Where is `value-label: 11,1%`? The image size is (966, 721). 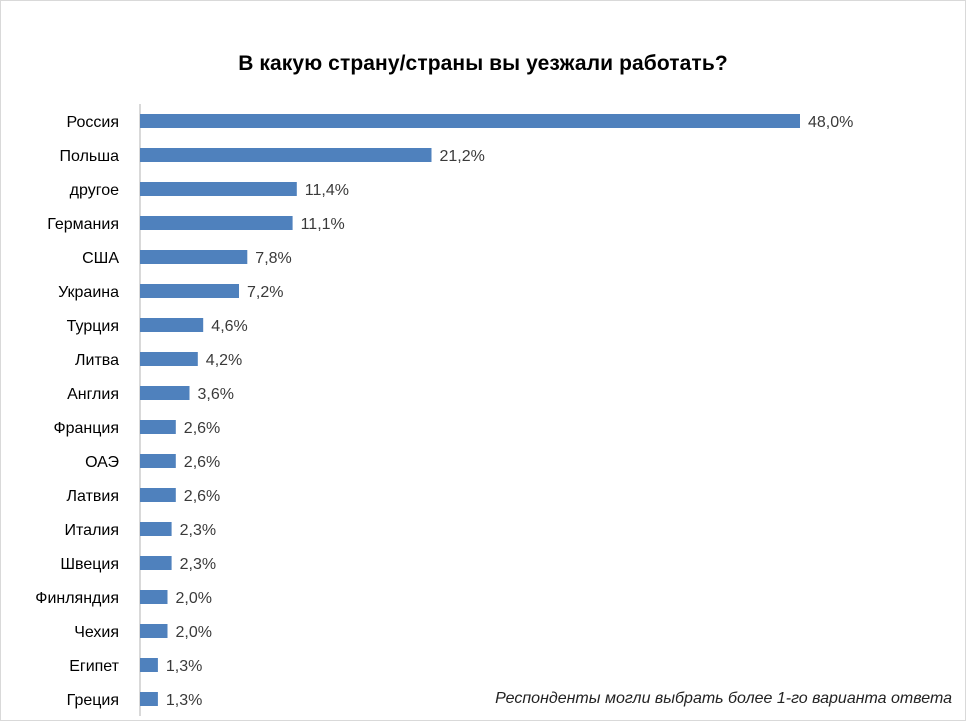
value-label: 11,1% is located at coordinates (323, 224).